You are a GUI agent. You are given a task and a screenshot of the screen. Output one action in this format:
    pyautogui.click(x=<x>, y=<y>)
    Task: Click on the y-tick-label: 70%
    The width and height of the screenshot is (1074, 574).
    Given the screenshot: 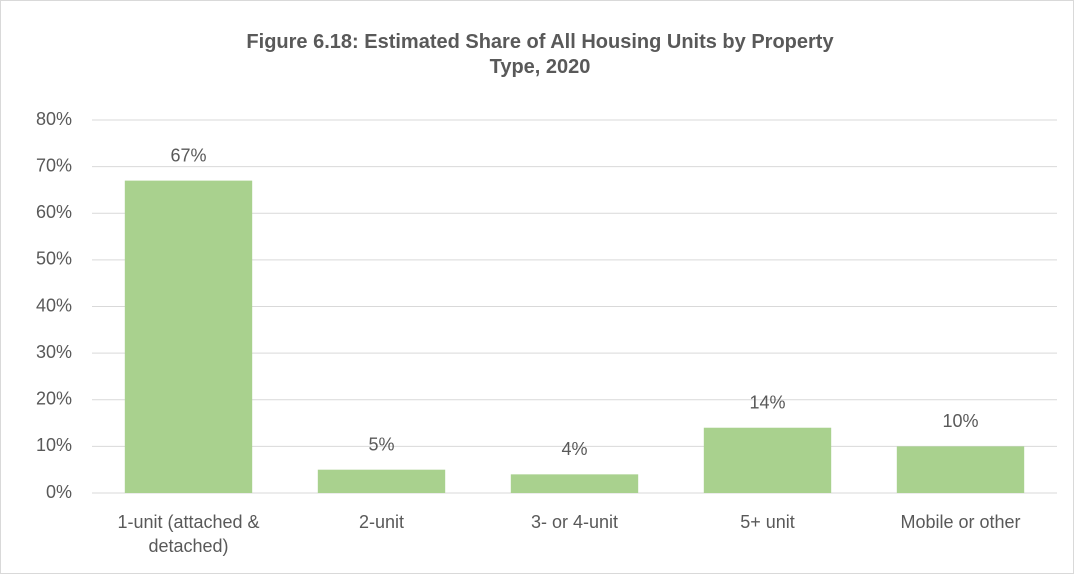 What is the action you would take?
    pyautogui.click(x=54, y=165)
    